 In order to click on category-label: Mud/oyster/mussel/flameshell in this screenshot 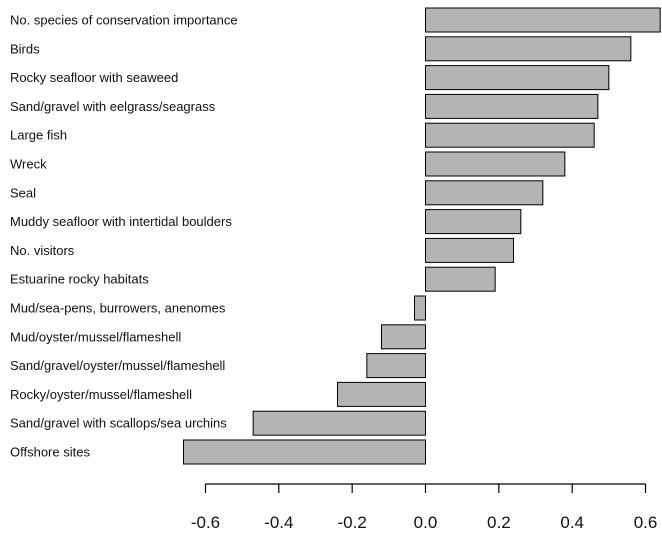, I will do `click(95, 336)`.